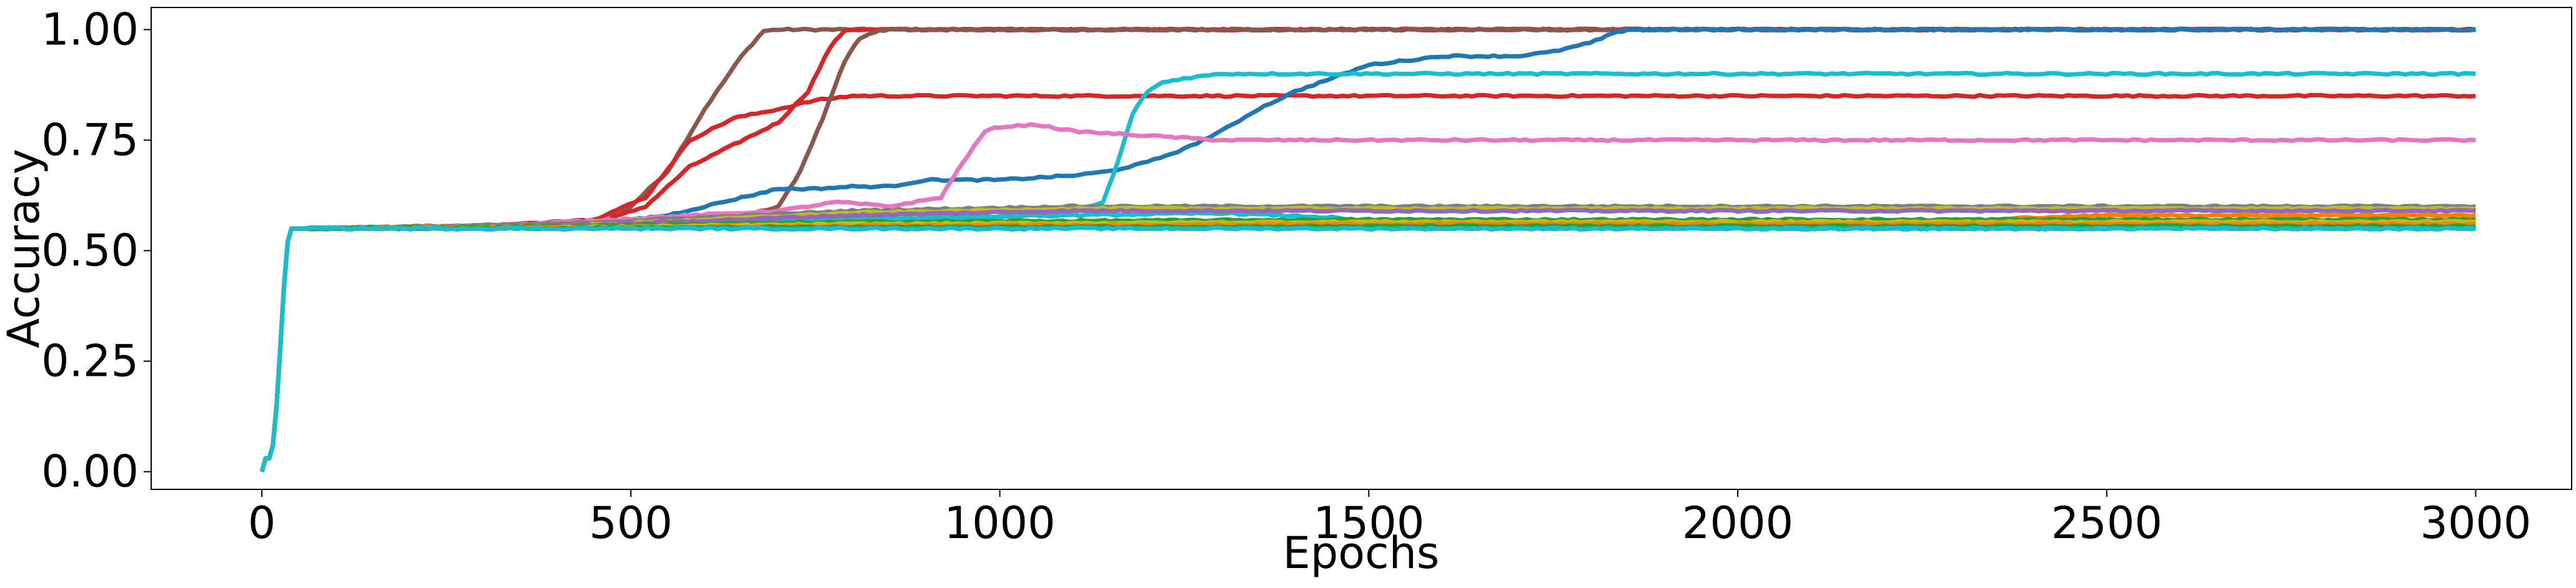 This screenshot has height=588, width=2576. I want to click on y-axis-label: Accuracy, so click(24, 248).